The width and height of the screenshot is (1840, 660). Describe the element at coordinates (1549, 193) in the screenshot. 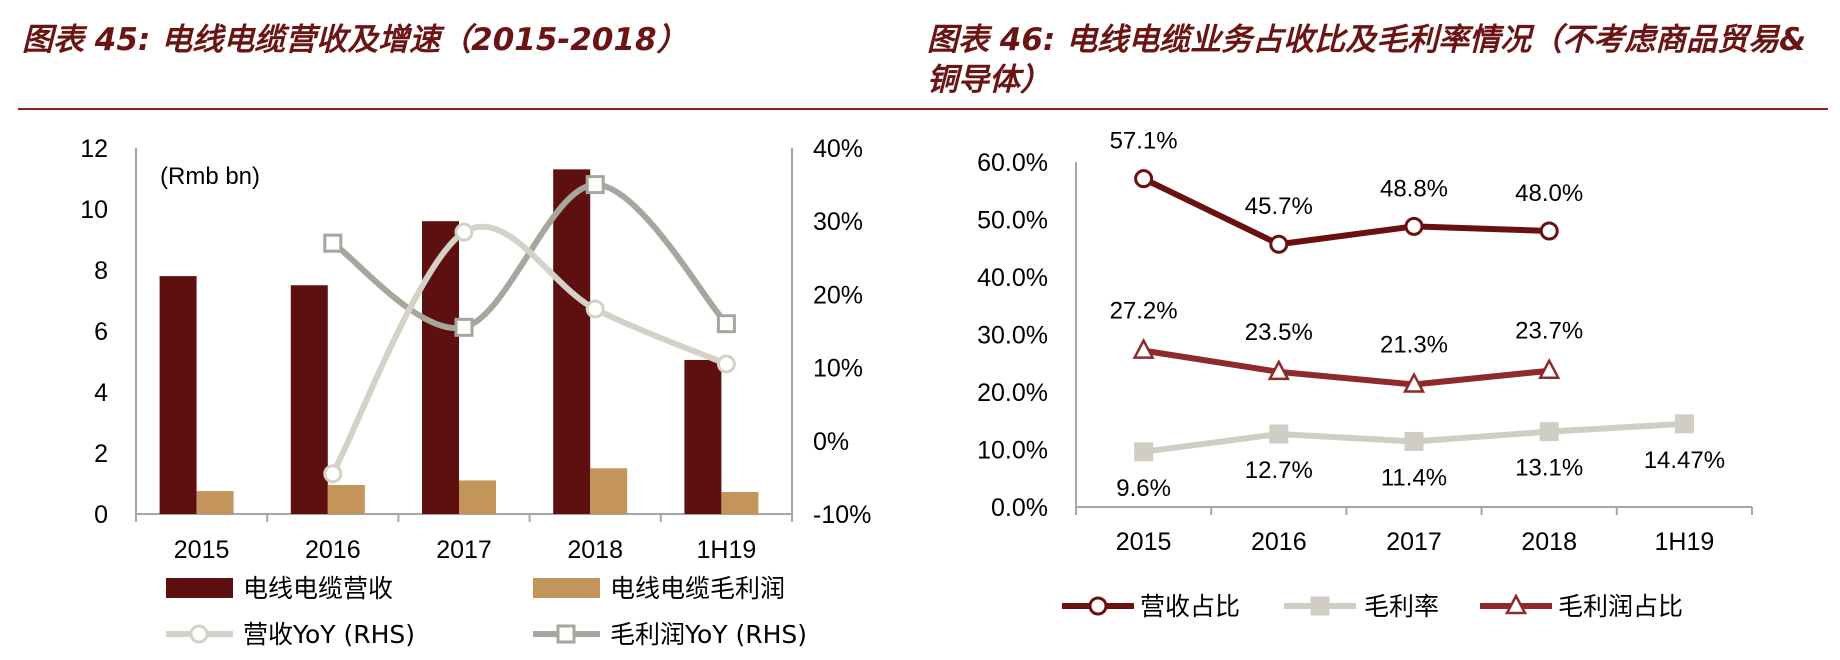

I see `rev-share-data-label: 48.0%` at that location.